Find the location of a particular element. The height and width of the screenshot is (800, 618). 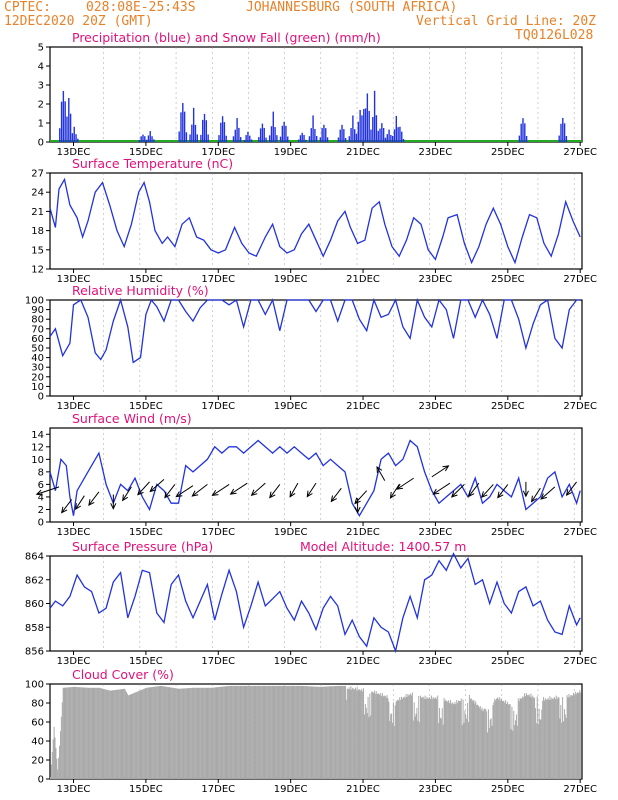

y-tick-label: 15 is located at coordinates (37, 250).